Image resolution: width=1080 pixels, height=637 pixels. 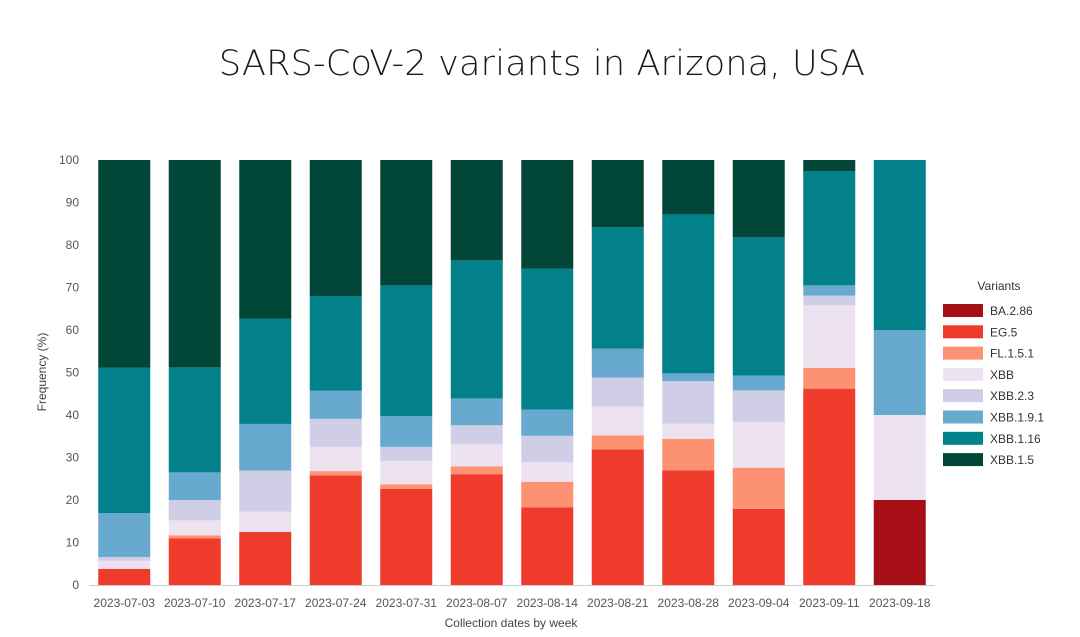 I want to click on y-tick-label: 60, so click(x=73, y=330).